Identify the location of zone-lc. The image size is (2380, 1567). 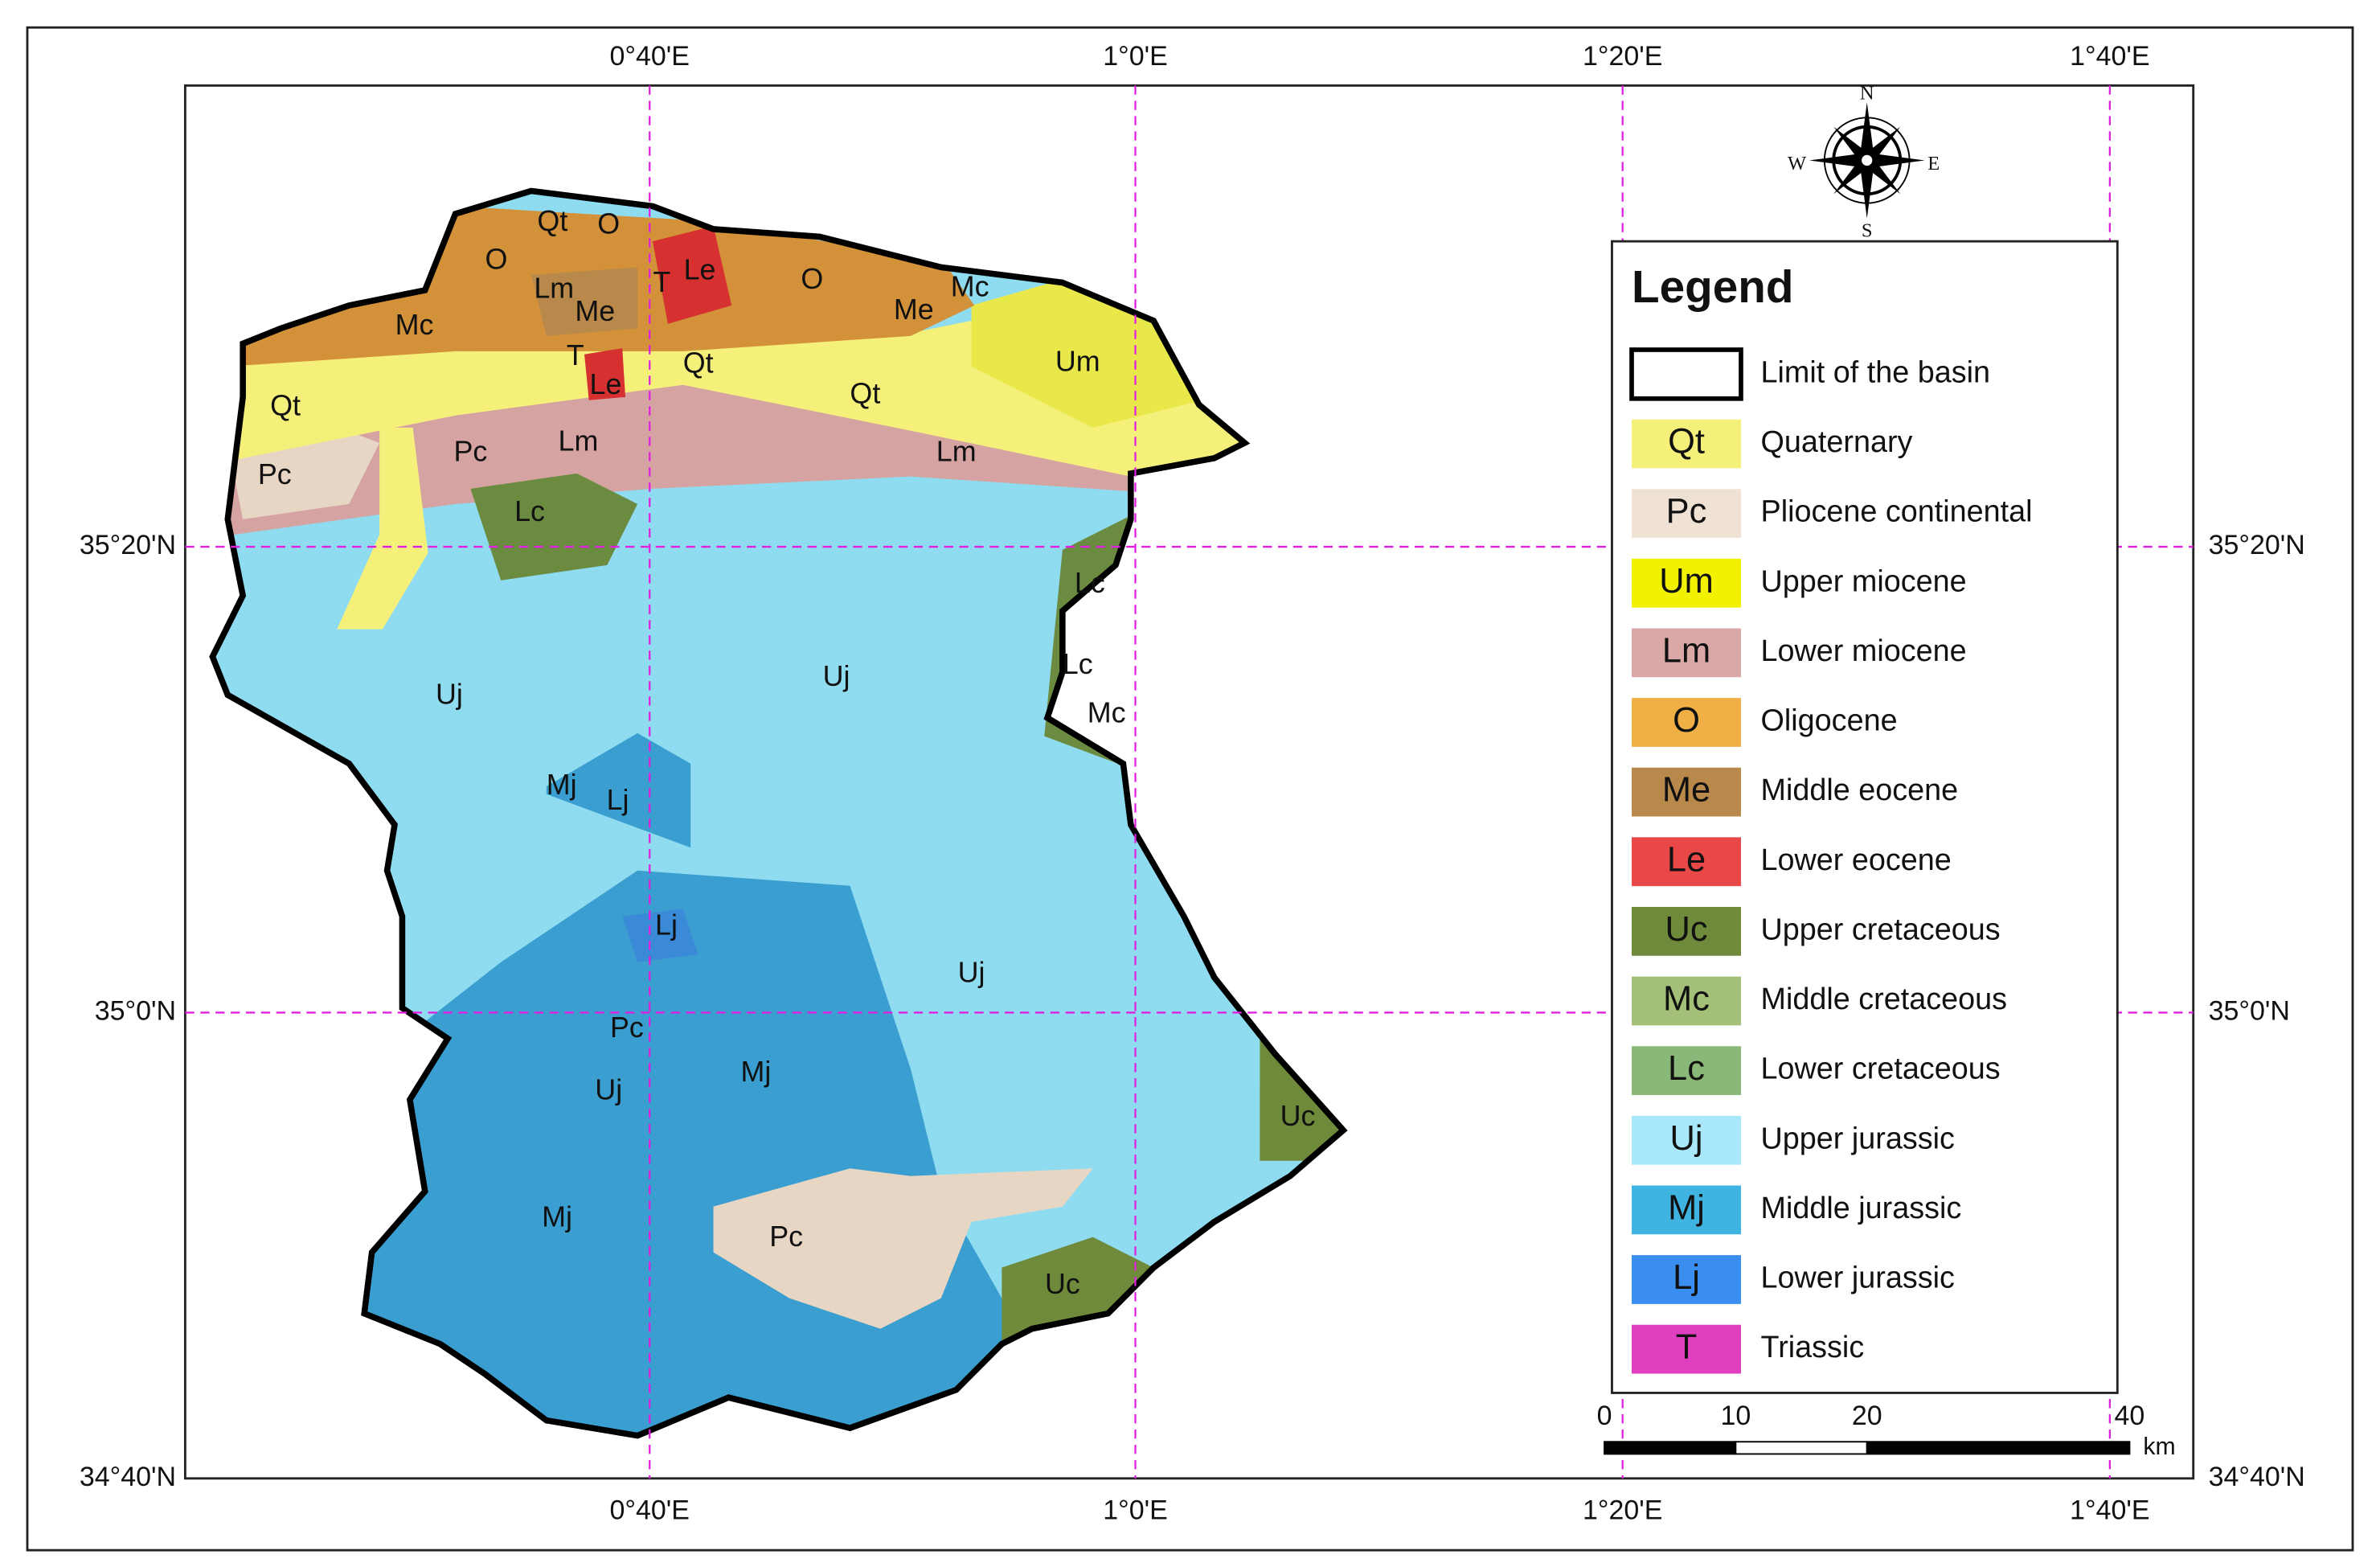
(554, 526).